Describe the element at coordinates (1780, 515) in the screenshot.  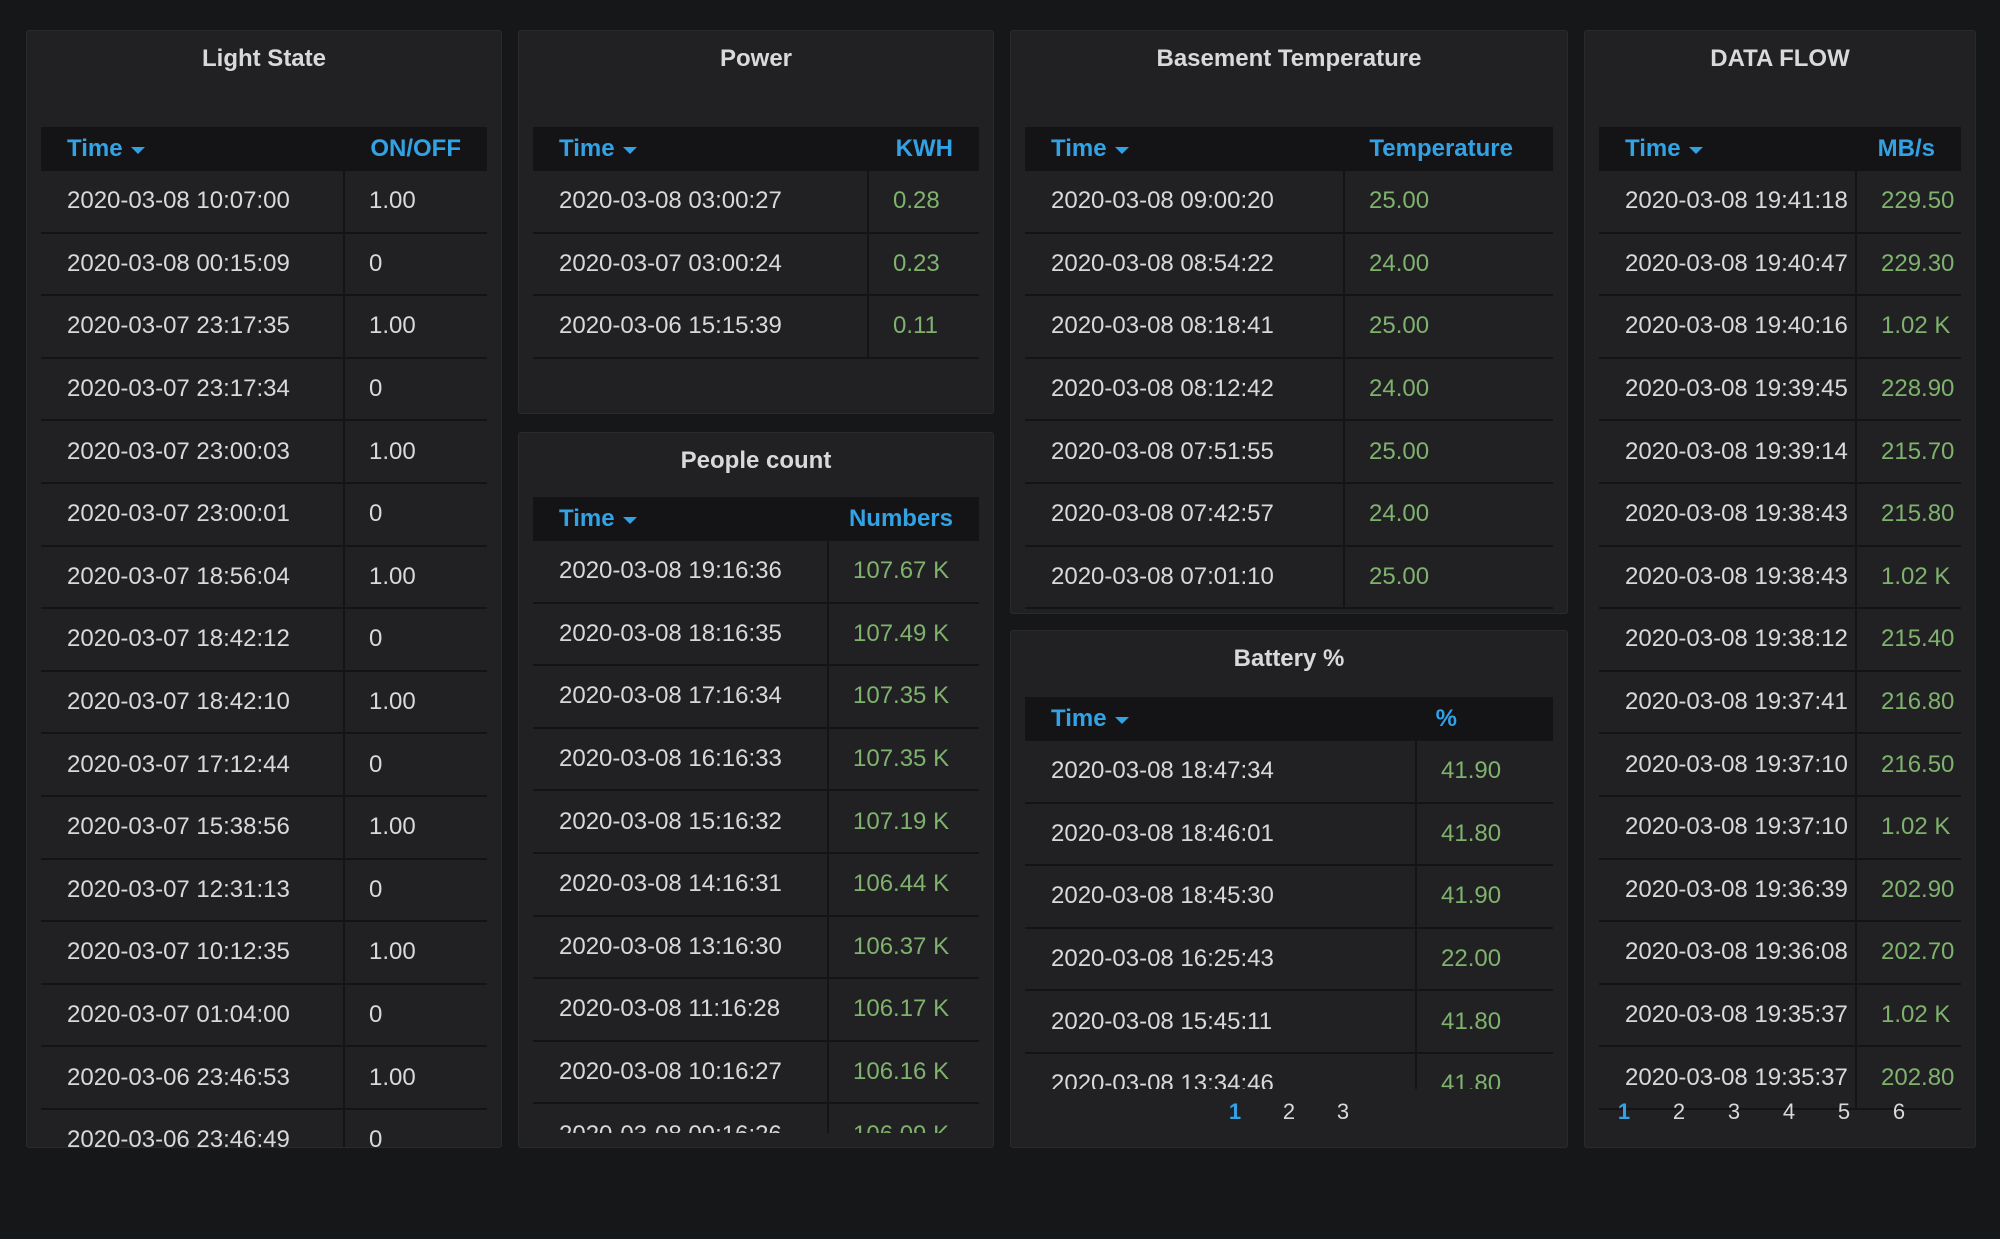
I see `table-row: 2020-03-08 19:38:43 215.80` at that location.